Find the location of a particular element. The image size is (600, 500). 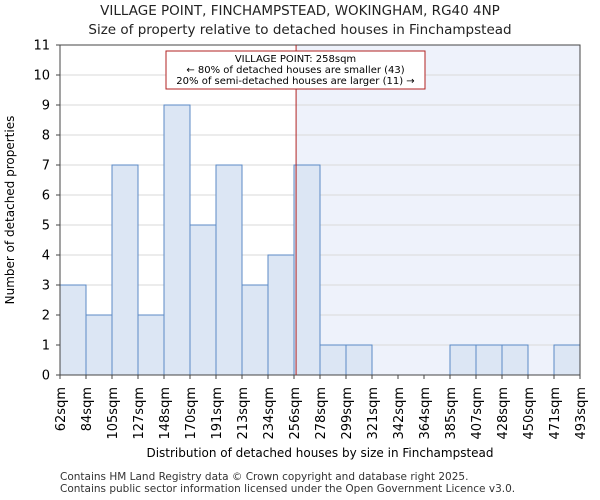

y-ticks: 0 1 2 3 4 5 6 7 8 9 10 11 is located at coordinates (46, 211).